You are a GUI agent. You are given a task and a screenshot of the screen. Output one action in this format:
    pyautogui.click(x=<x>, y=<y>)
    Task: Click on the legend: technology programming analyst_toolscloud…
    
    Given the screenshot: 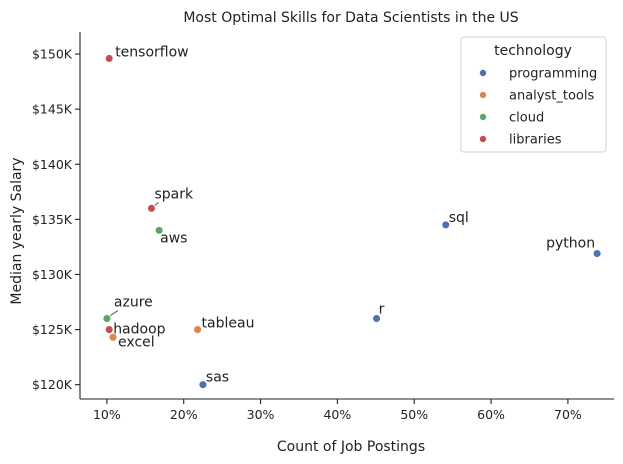 What is the action you would take?
    pyautogui.click(x=533, y=94)
    